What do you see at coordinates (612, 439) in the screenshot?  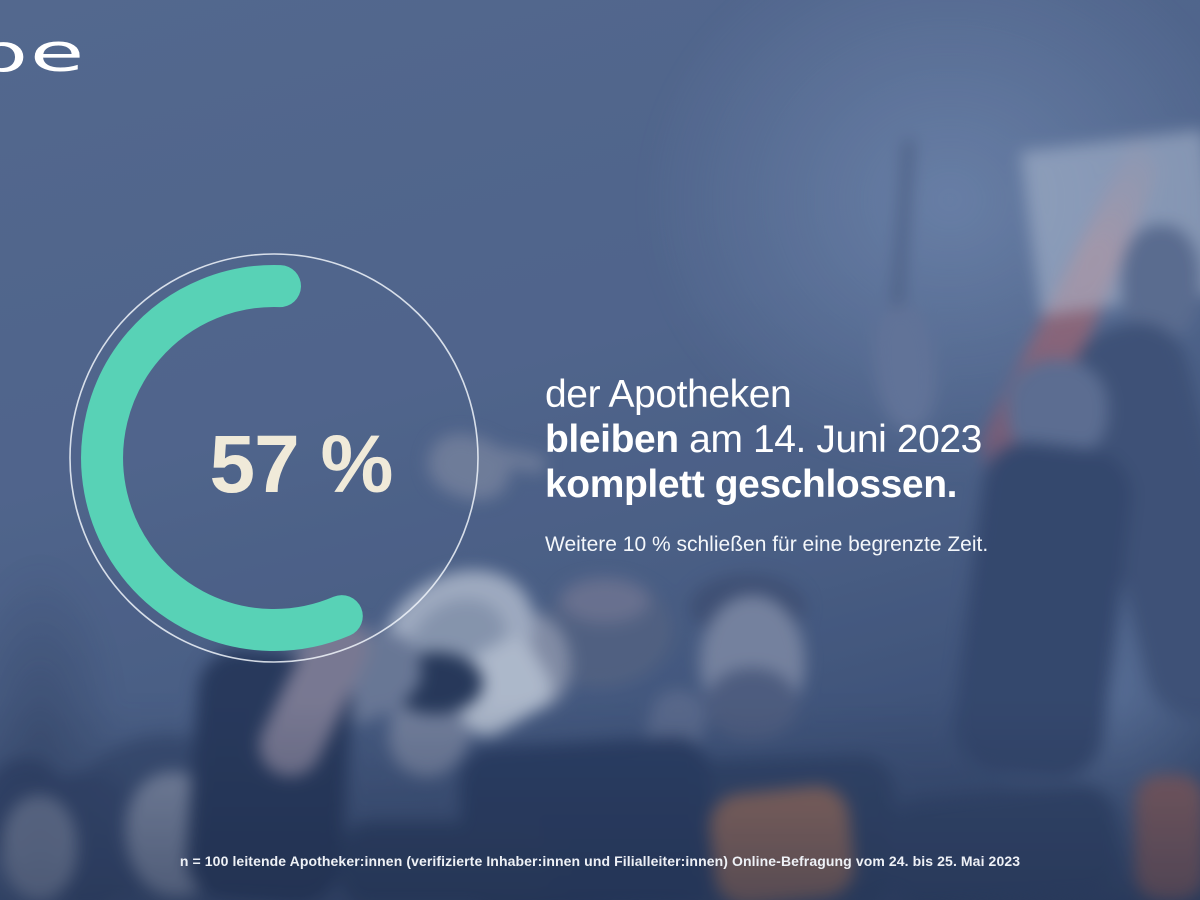 I see `headline-line-2-bold: bleiben` at bounding box center [612, 439].